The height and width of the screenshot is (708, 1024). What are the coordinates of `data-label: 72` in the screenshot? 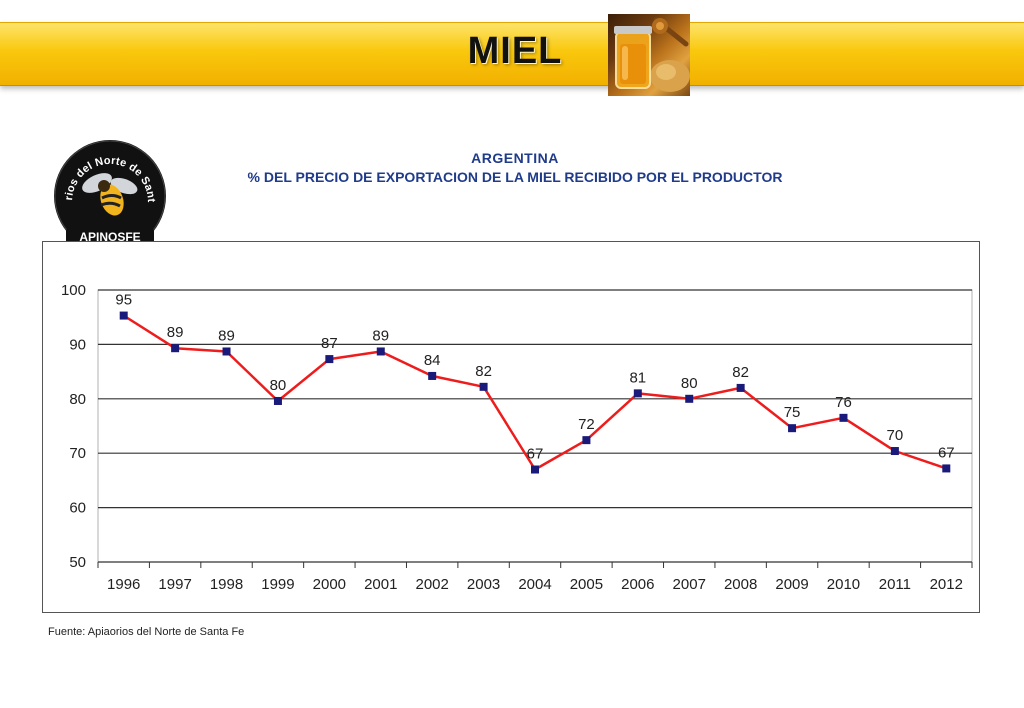 It's located at (586, 424).